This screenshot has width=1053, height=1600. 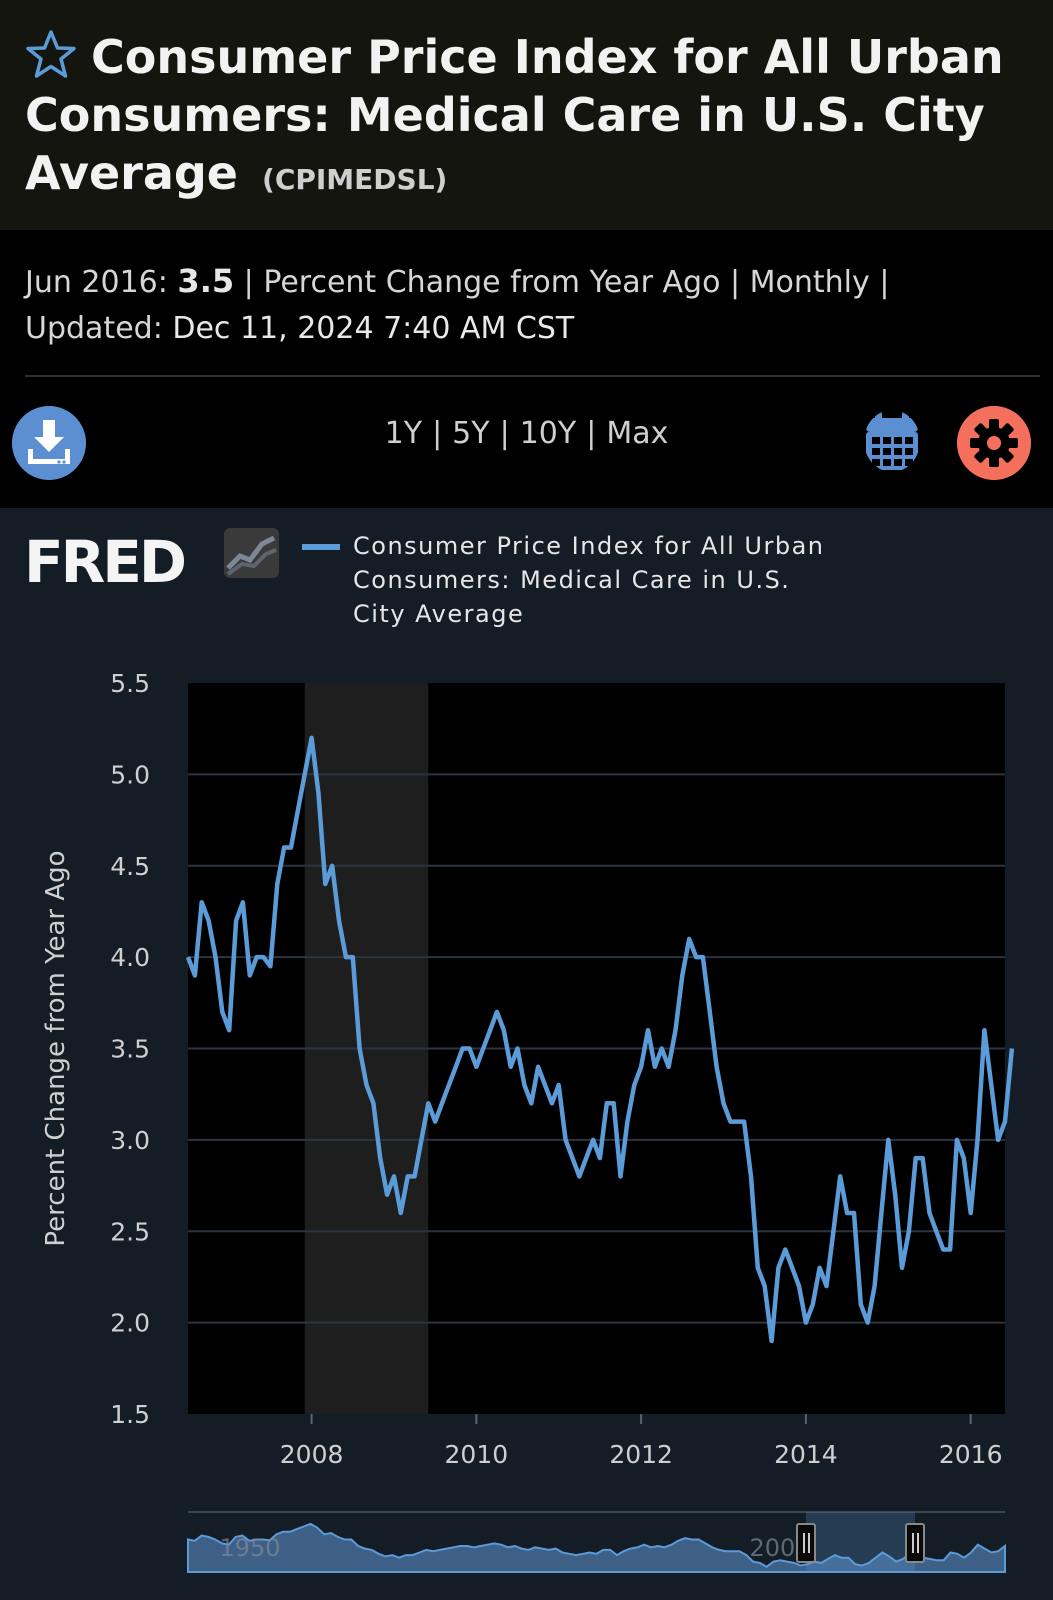 I want to click on navigator-selection, so click(x=860, y=1542).